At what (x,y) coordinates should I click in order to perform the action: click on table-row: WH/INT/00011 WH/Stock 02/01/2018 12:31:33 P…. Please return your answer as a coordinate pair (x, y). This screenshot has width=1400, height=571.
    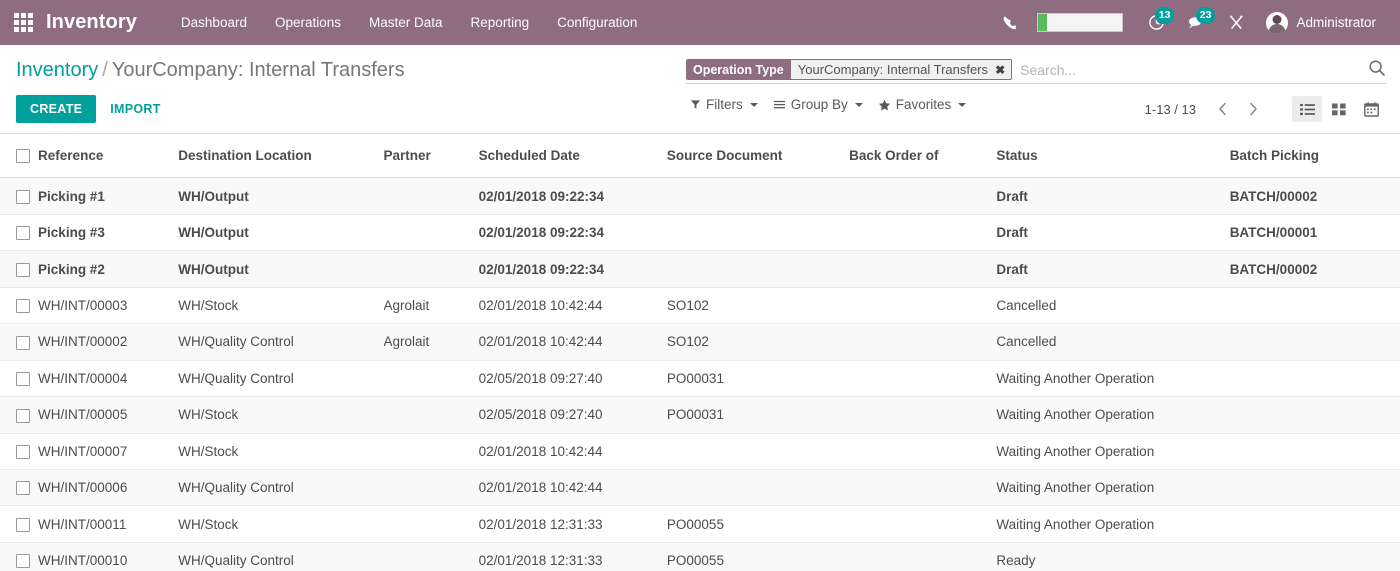
    Looking at the image, I should click on (700, 524).